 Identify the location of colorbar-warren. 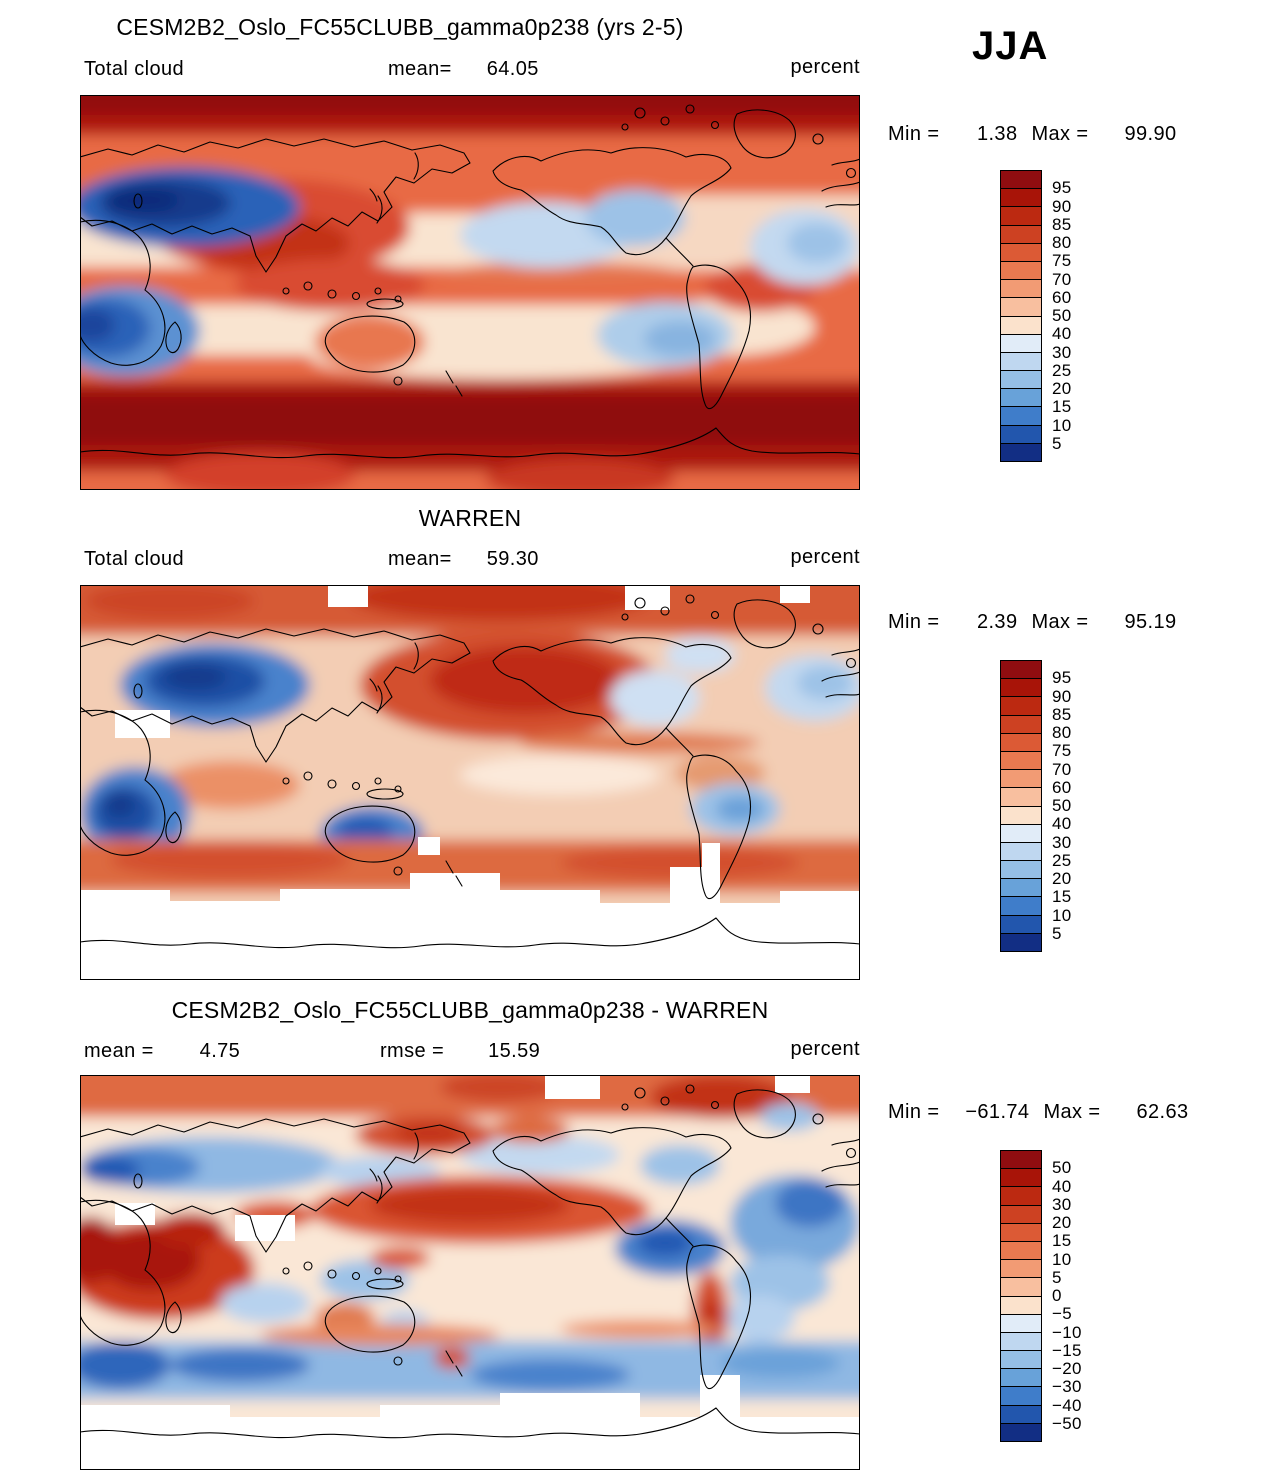
(1021, 806).